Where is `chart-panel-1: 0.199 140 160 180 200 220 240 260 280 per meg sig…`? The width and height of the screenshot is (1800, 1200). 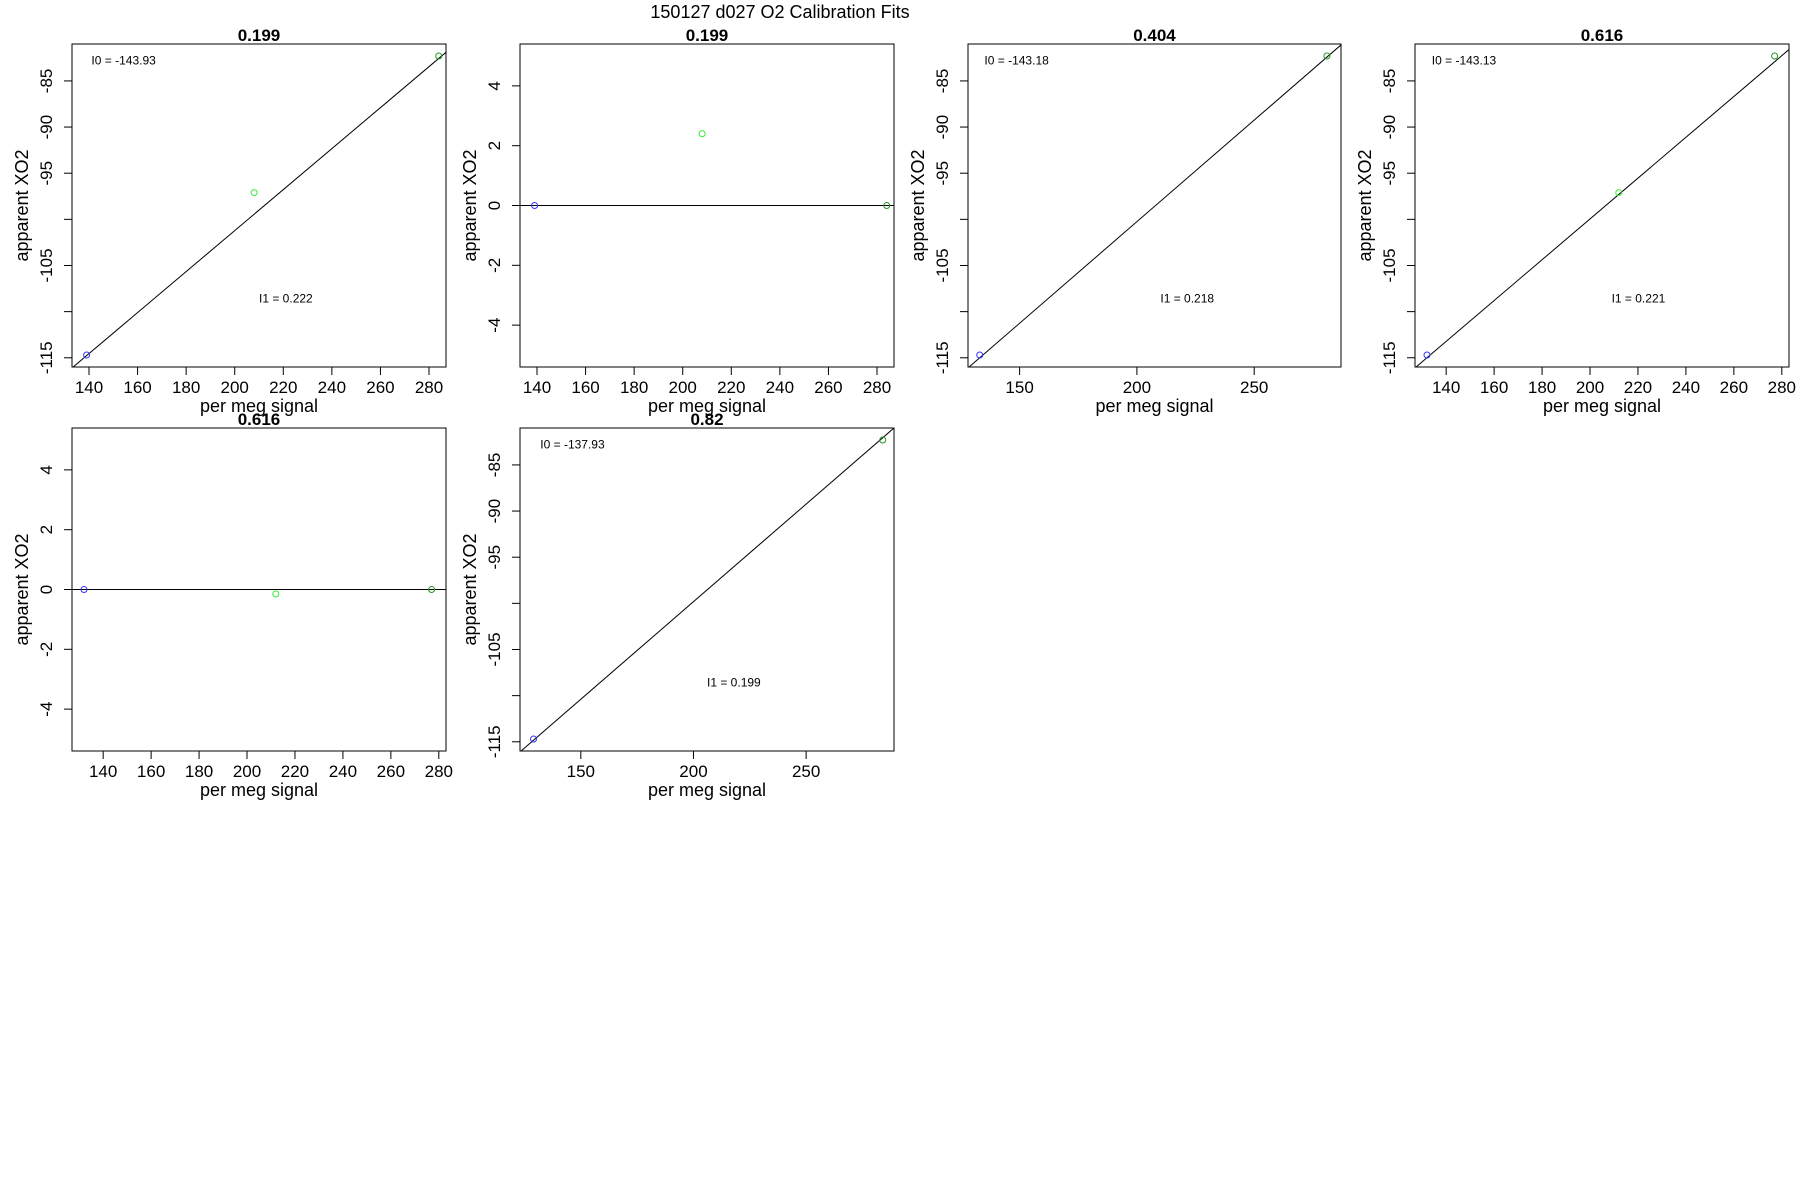
chart-panel-1: 0.199 140 160 180 200 220 240 260 280 per meg sig… is located at coordinates (229, 221).